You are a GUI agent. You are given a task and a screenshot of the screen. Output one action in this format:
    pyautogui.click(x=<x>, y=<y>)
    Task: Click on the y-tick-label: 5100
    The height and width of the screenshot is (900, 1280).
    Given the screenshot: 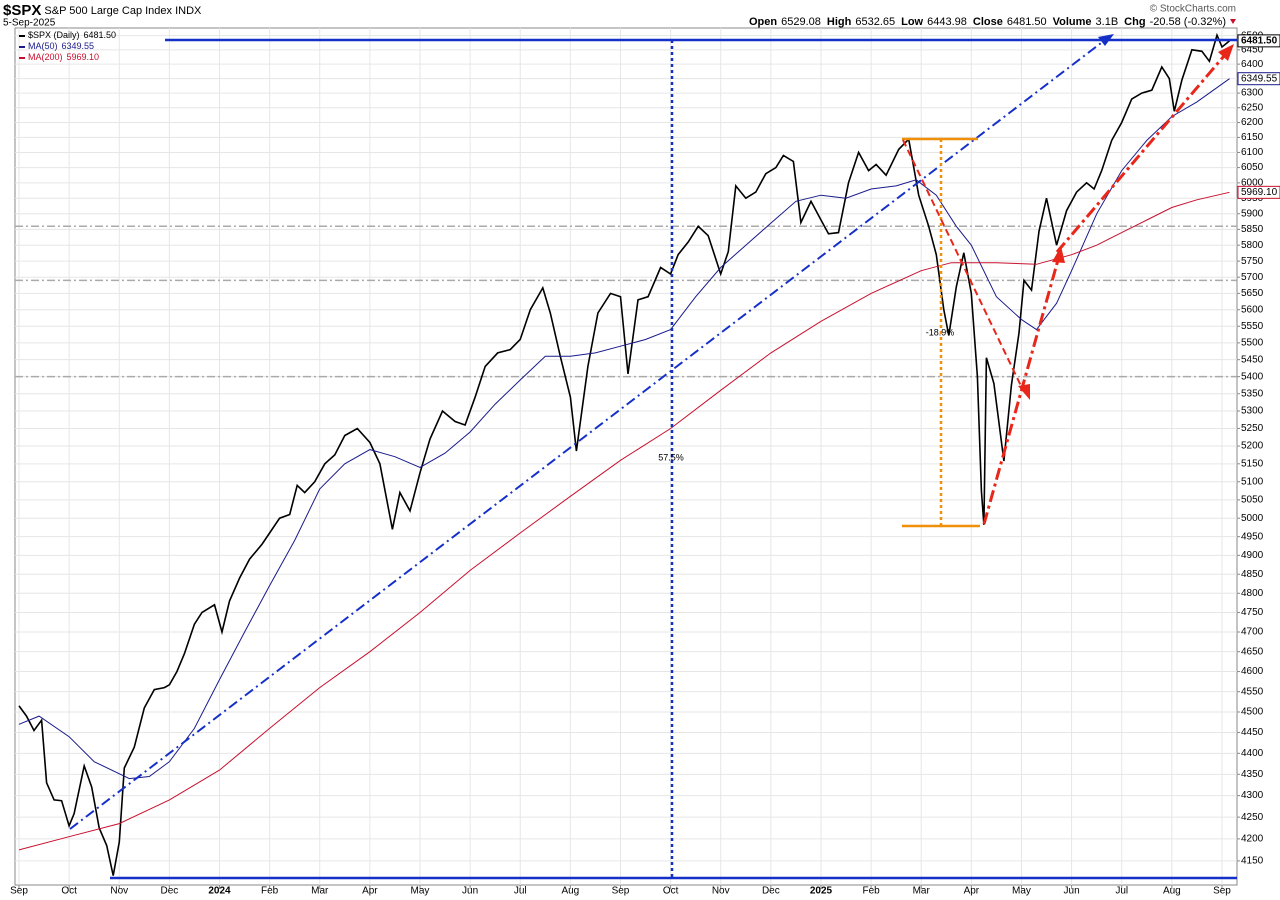 What is the action you would take?
    pyautogui.click(x=1252, y=481)
    